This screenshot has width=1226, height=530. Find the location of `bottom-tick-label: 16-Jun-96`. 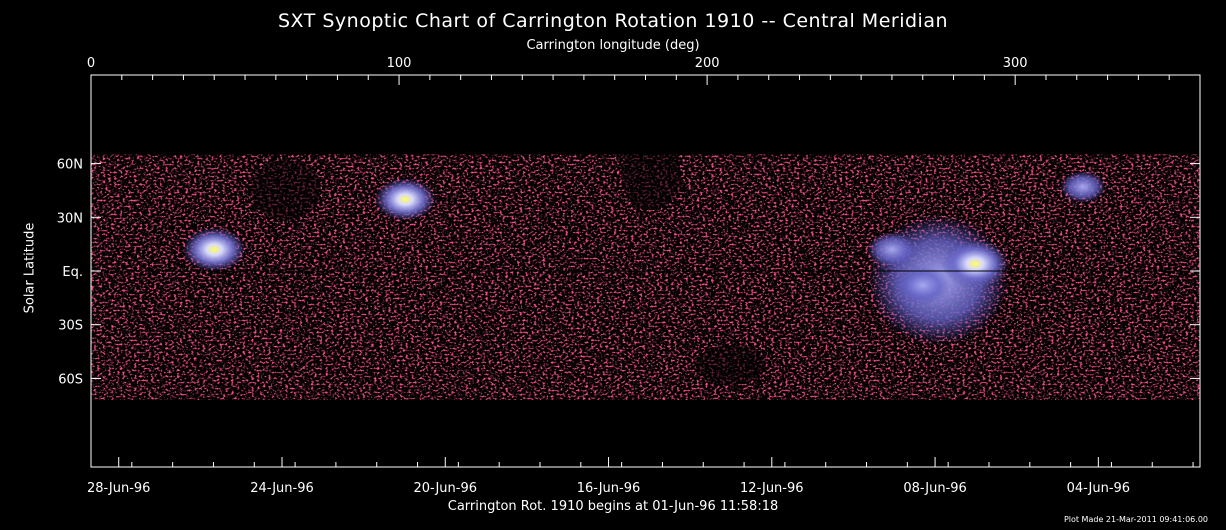

bottom-tick-label: 16-Jun-96 is located at coordinates (609, 488).